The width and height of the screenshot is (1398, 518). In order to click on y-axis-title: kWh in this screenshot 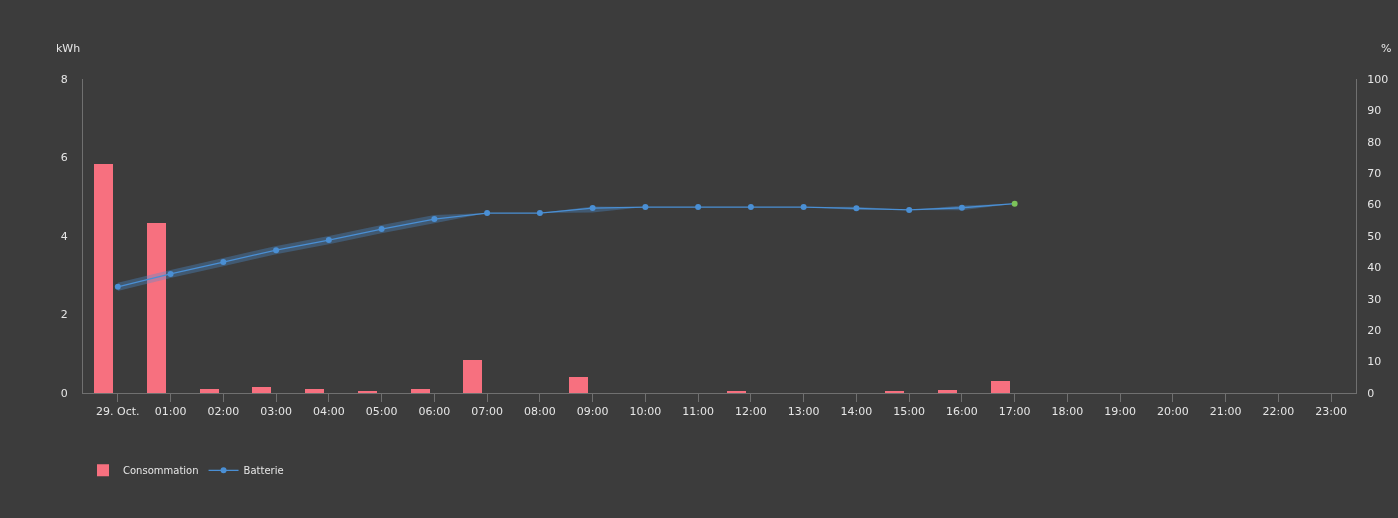, I will do `click(68, 48)`.